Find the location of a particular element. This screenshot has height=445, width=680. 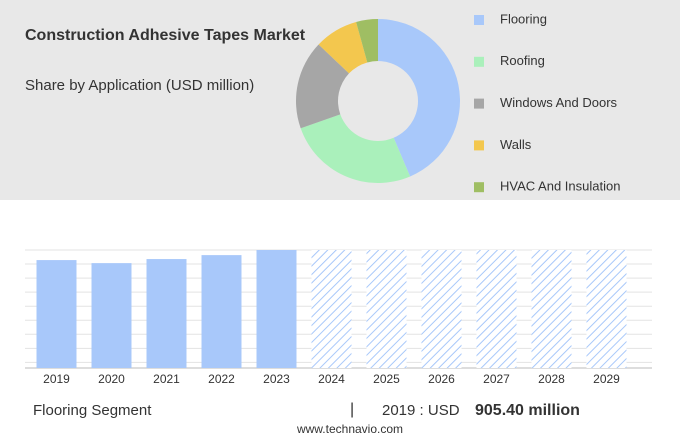

x-tick-label: 2019 is located at coordinates (56, 379).